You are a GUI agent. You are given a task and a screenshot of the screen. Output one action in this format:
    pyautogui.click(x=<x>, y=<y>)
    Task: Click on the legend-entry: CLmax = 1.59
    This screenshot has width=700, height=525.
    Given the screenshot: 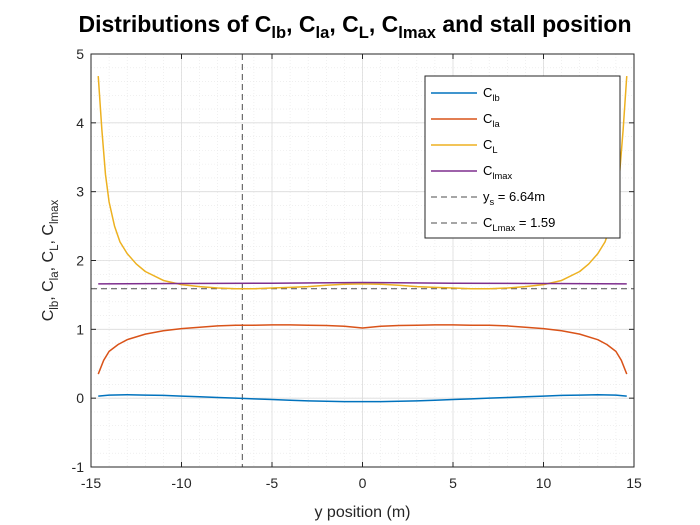 What is the action you would take?
    pyautogui.click(x=519, y=224)
    